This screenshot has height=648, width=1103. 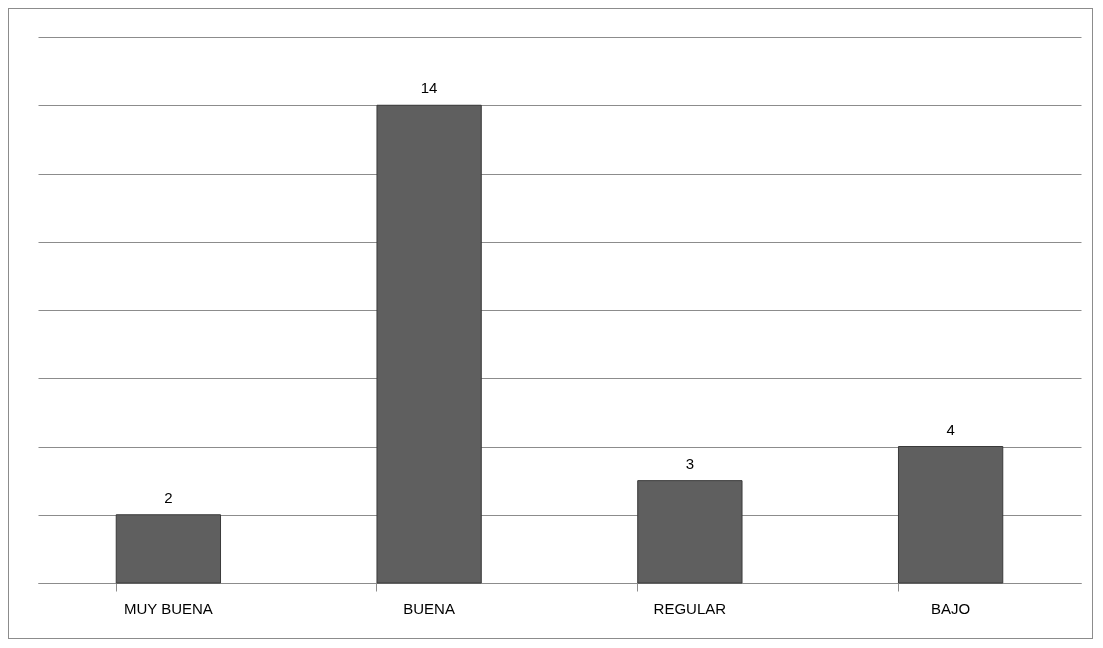 What do you see at coordinates (690, 608) in the screenshot?
I see `x-tick-label: REGULAR` at bounding box center [690, 608].